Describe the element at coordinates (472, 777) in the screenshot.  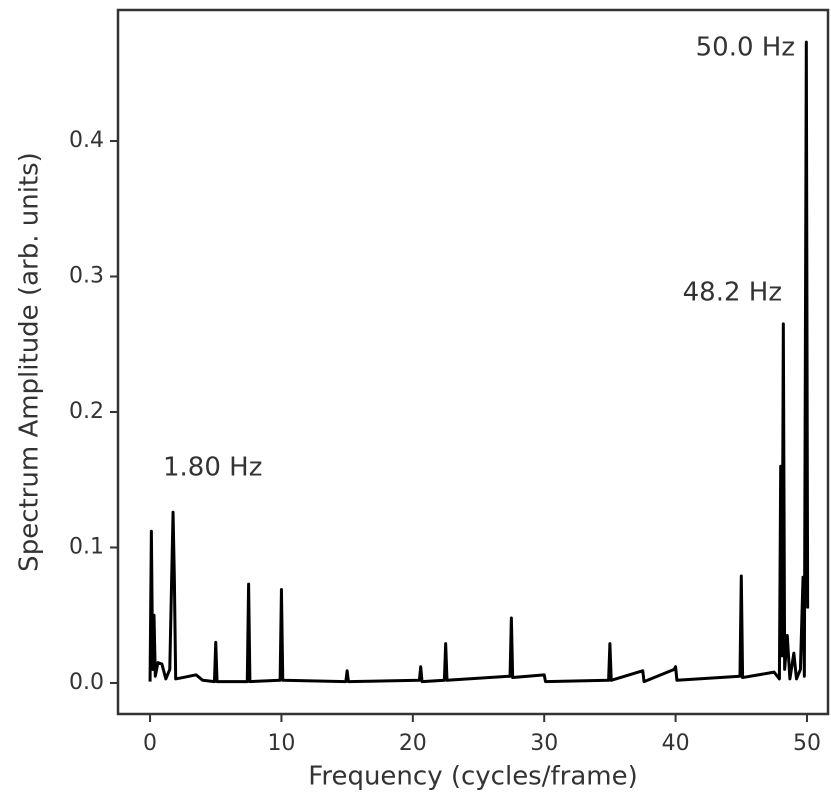
I see `x-axis-label: Frequency (cycles/frame)` at that location.